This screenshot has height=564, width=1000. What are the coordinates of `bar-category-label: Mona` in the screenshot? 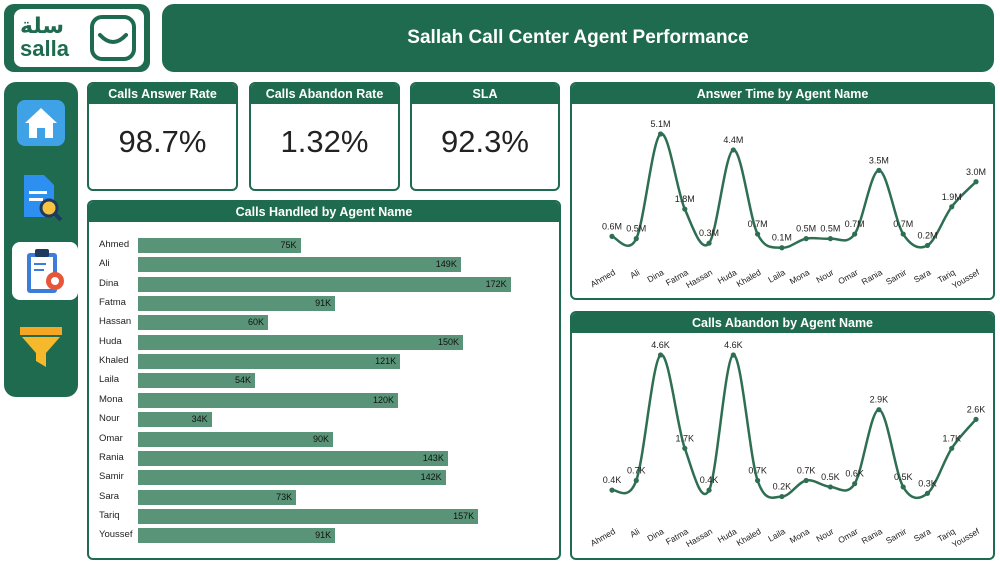 It's located at (111, 399).